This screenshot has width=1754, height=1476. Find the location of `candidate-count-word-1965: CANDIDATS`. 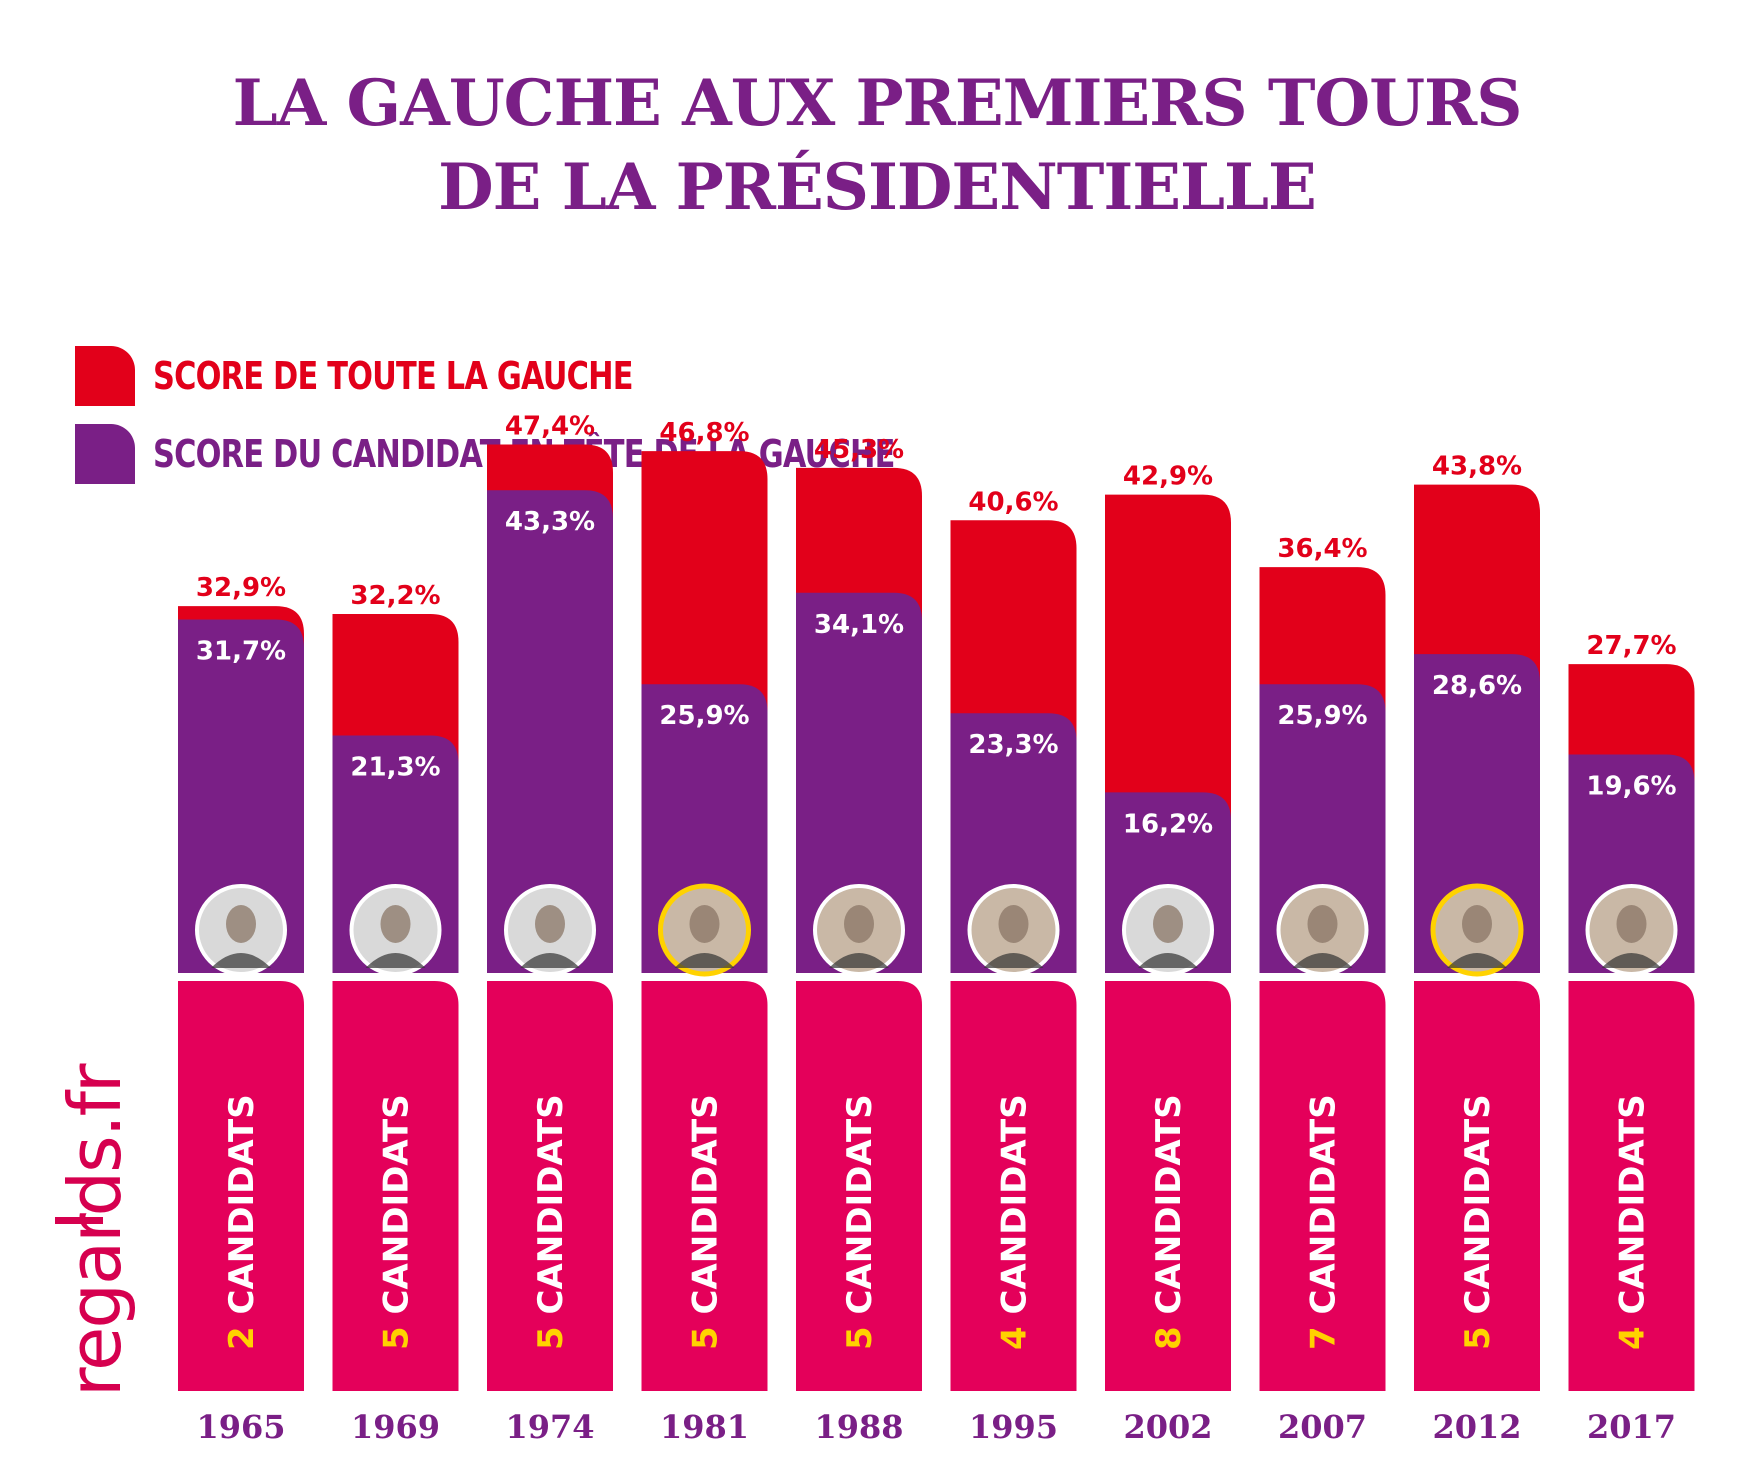

candidate-count-word-1965: CANDIDATS is located at coordinates (242, 1210).